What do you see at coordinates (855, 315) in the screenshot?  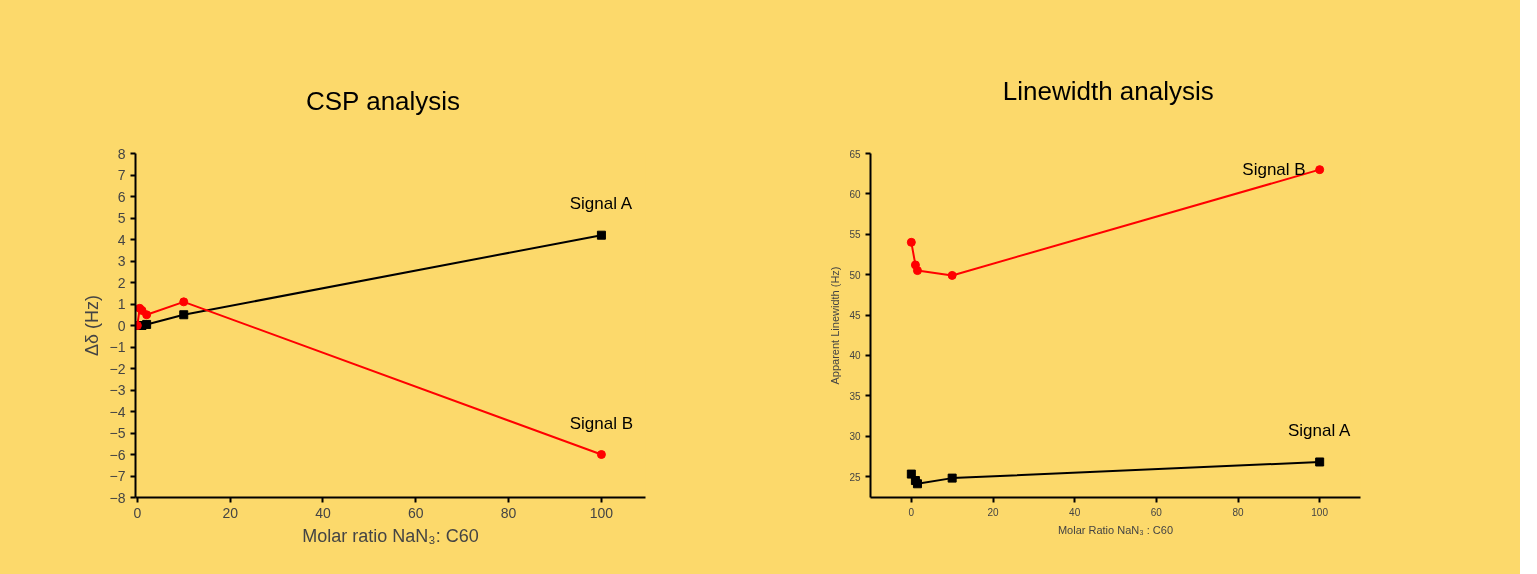 I see `y-tick-label: 45` at bounding box center [855, 315].